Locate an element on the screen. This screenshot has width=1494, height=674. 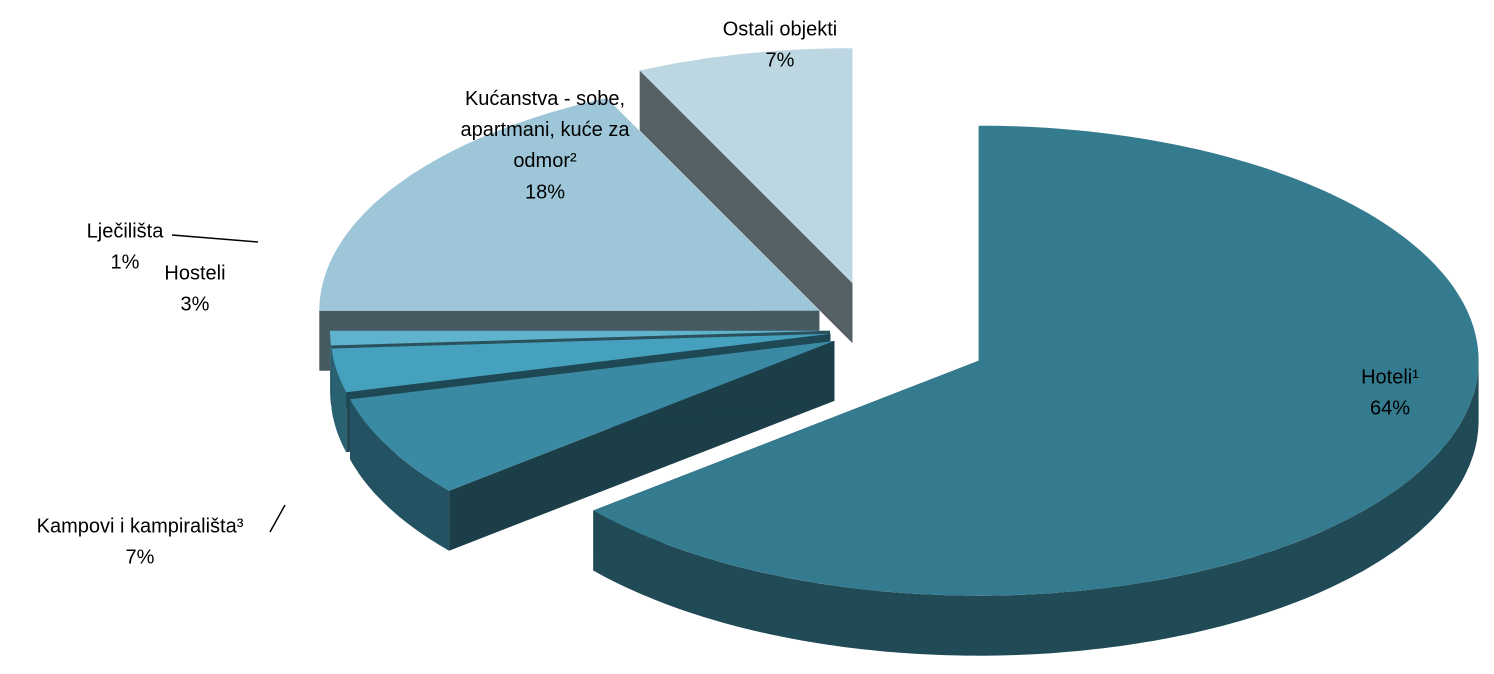
slice-label: Kampovi i kampirališta³ is located at coordinates (140, 526).